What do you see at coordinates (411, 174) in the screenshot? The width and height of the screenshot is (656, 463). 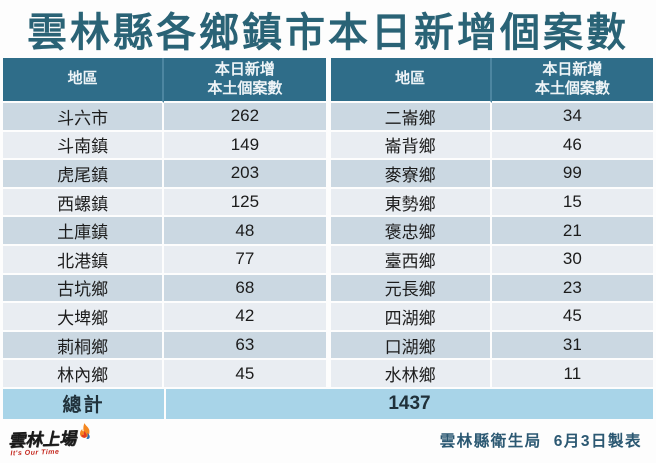 I see `region-cell: 麥寮鄉` at bounding box center [411, 174].